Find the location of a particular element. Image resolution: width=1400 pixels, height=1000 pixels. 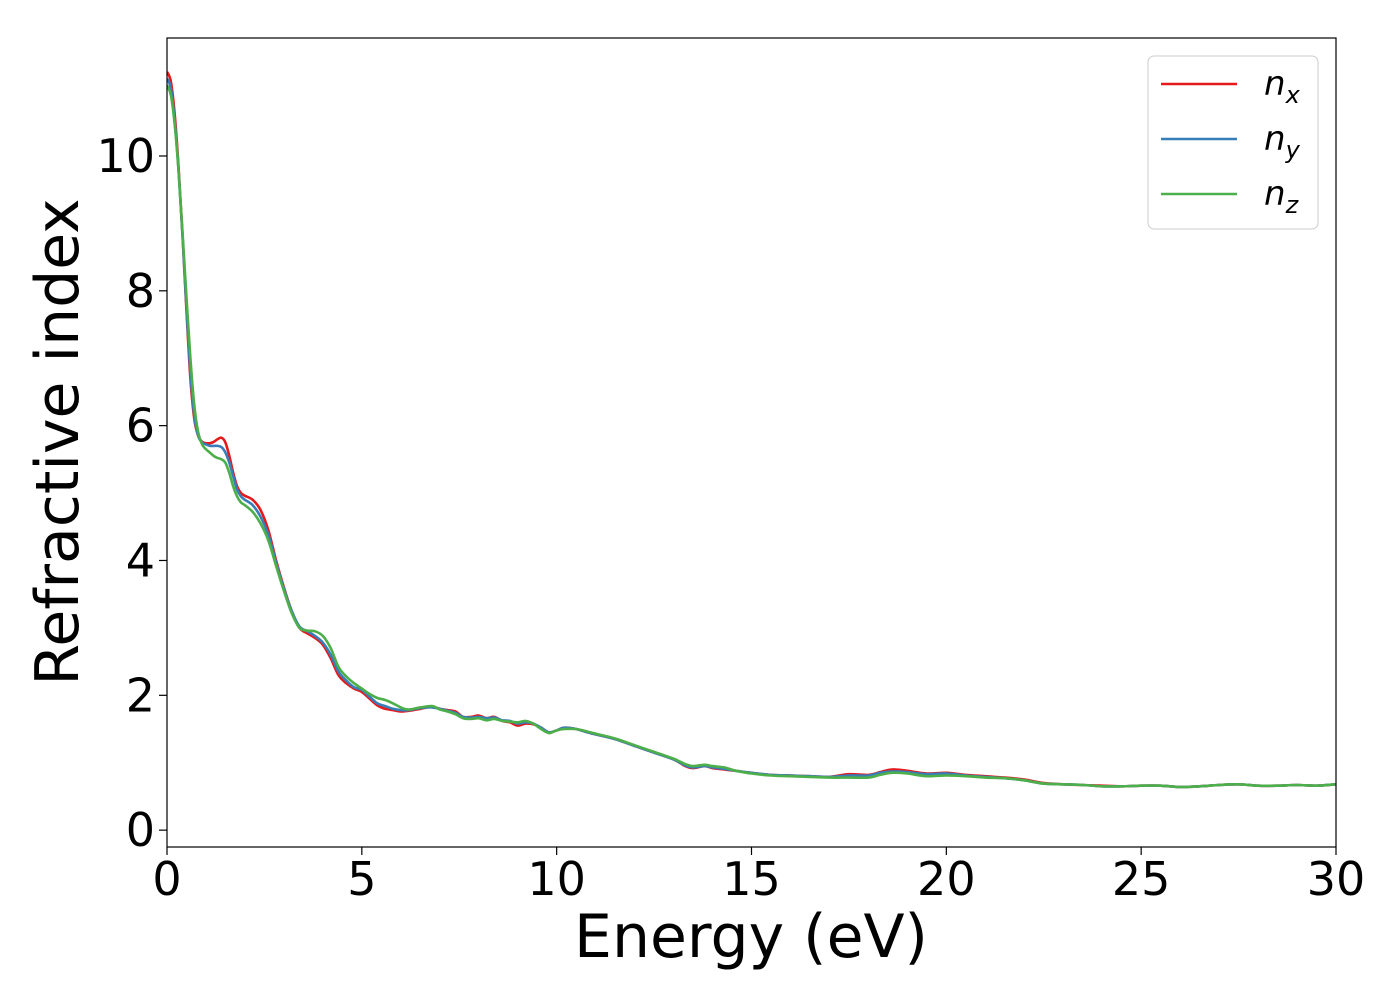

y-tick-label: 2 is located at coordinates (140, 695).